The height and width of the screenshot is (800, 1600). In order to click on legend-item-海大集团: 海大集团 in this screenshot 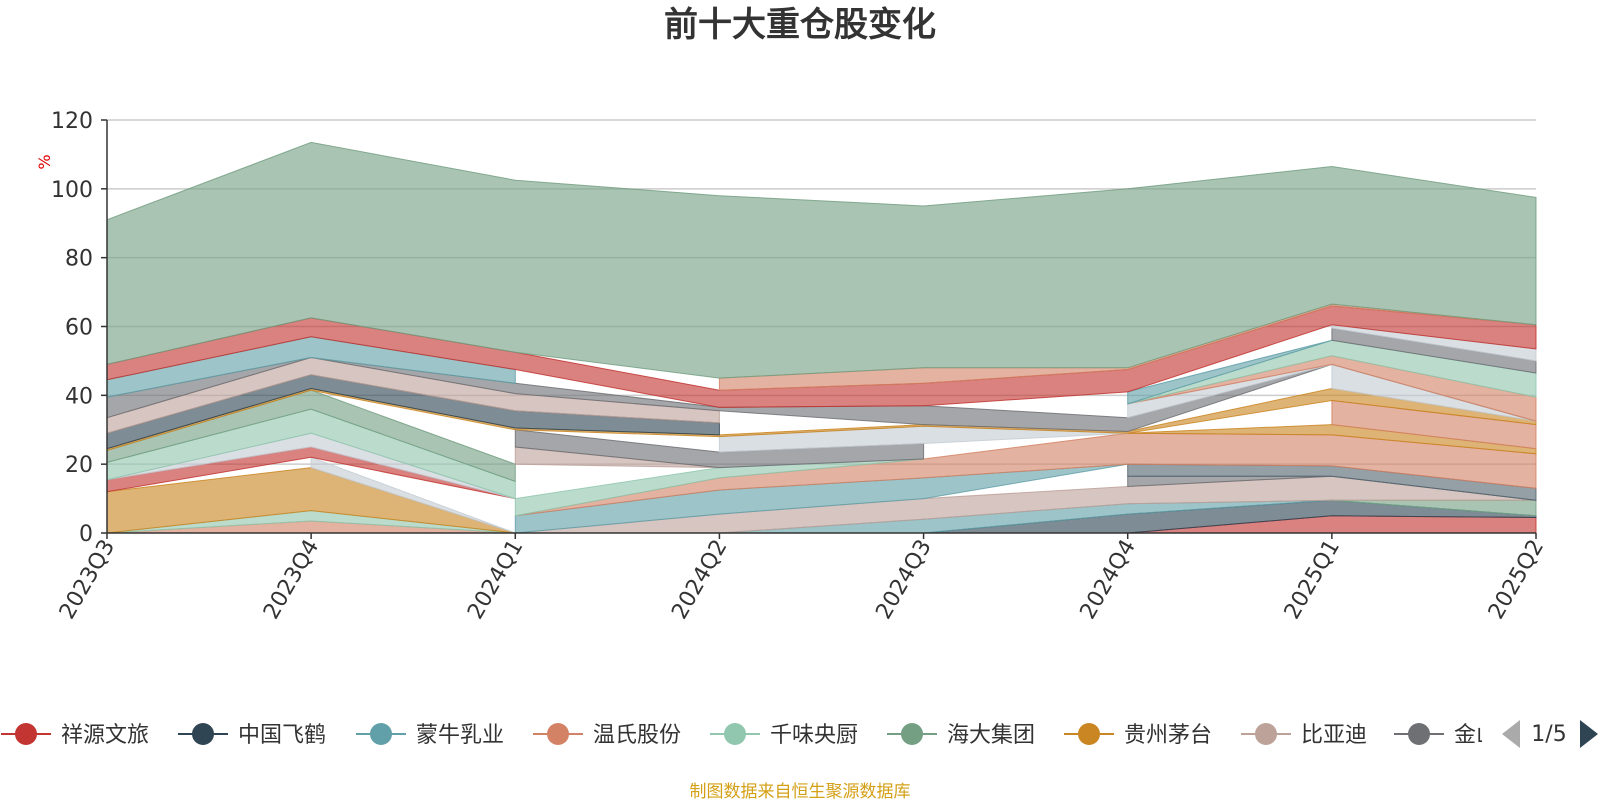, I will do `click(961, 735)`.